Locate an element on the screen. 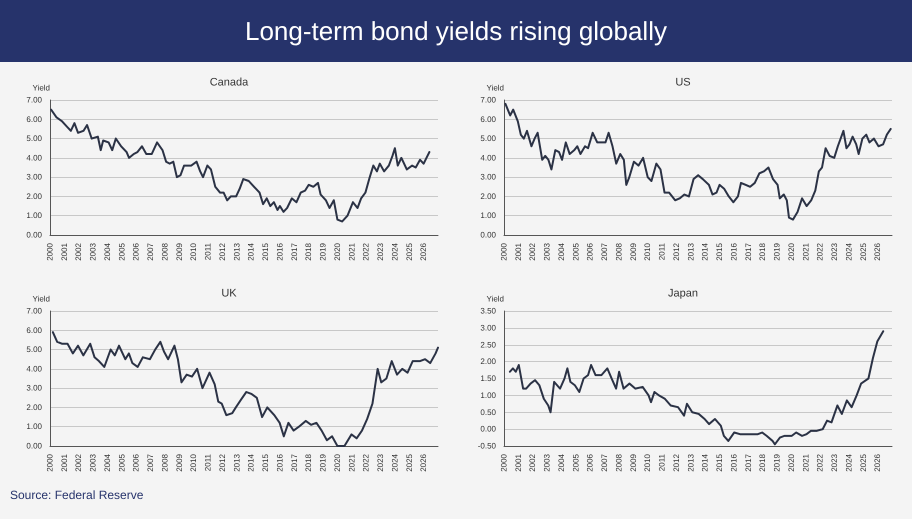  chart-title: US is located at coordinates (683, 82).